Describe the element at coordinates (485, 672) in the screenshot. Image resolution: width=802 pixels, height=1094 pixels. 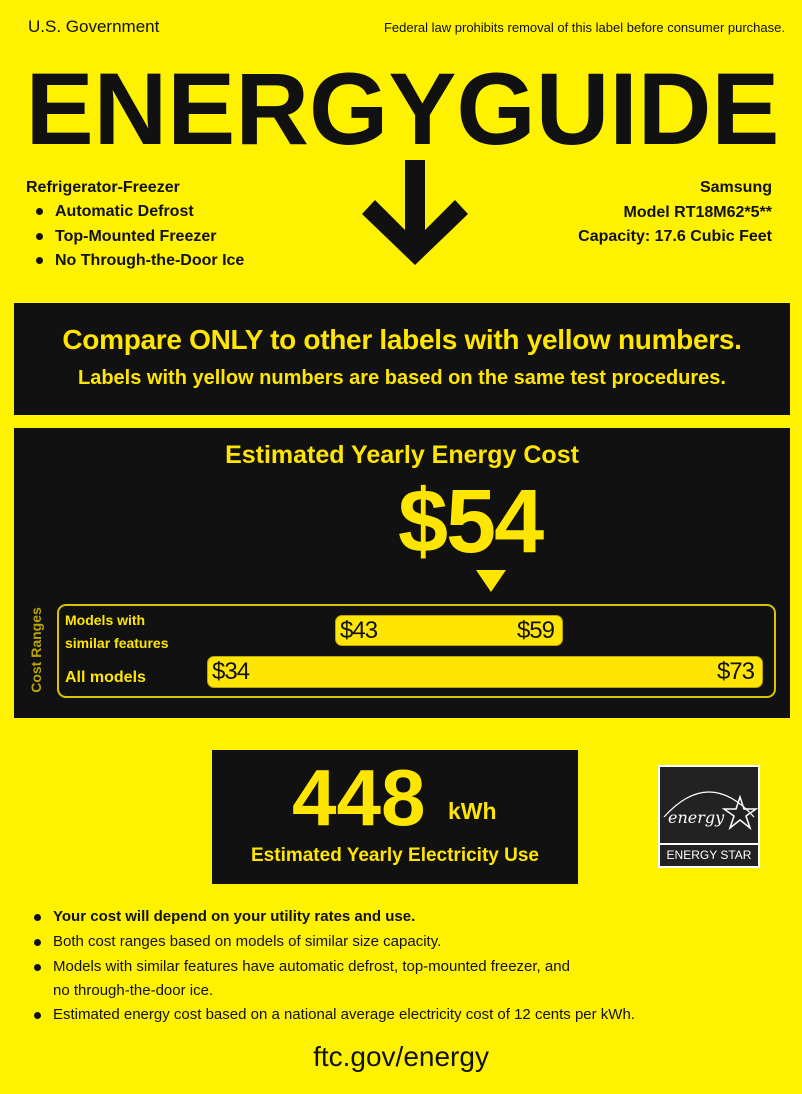
I see `all-range-bar: $34 $73` at that location.